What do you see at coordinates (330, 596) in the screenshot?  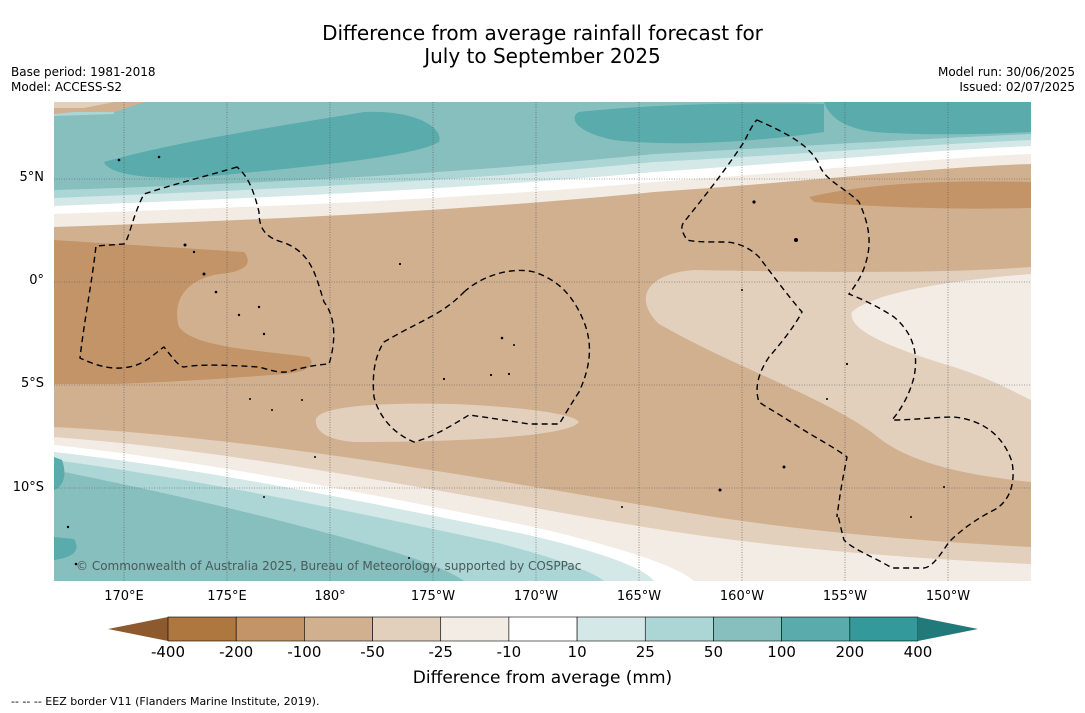 I see `lon-label-180: 180°` at bounding box center [330, 596].